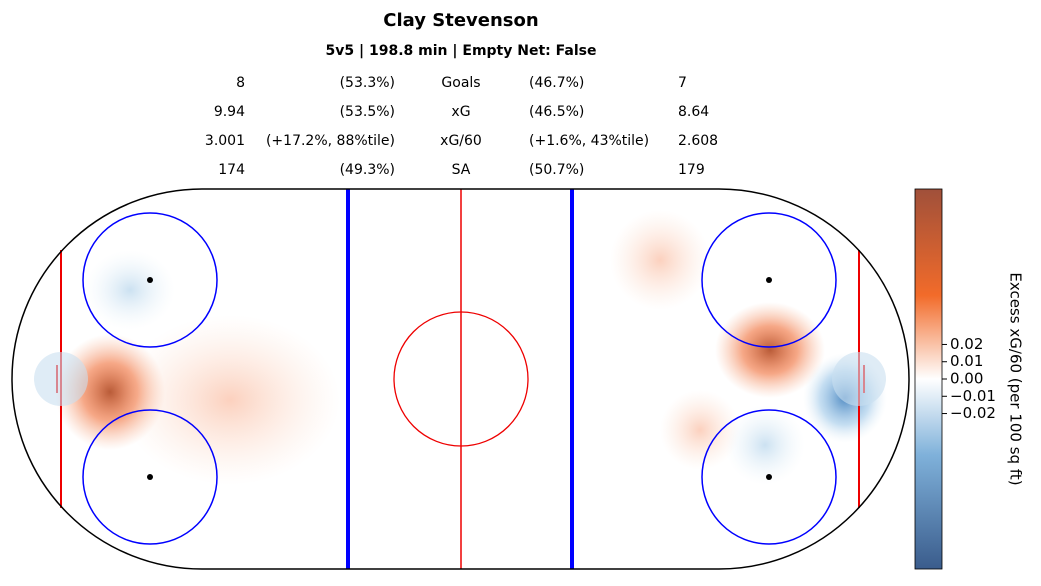 The width and height of the screenshot is (1041, 586). Describe the element at coordinates (460, 83) in the screenshot. I see `stat-label: Goals` at that location.